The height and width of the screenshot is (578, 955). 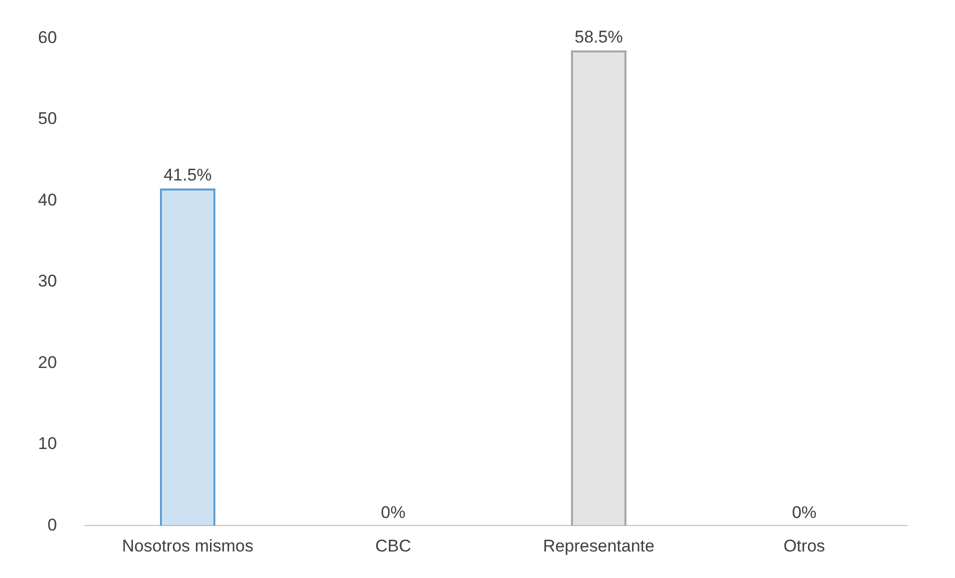 What do you see at coordinates (47, 281) in the screenshot?
I see `y-tick-label: 30` at bounding box center [47, 281].